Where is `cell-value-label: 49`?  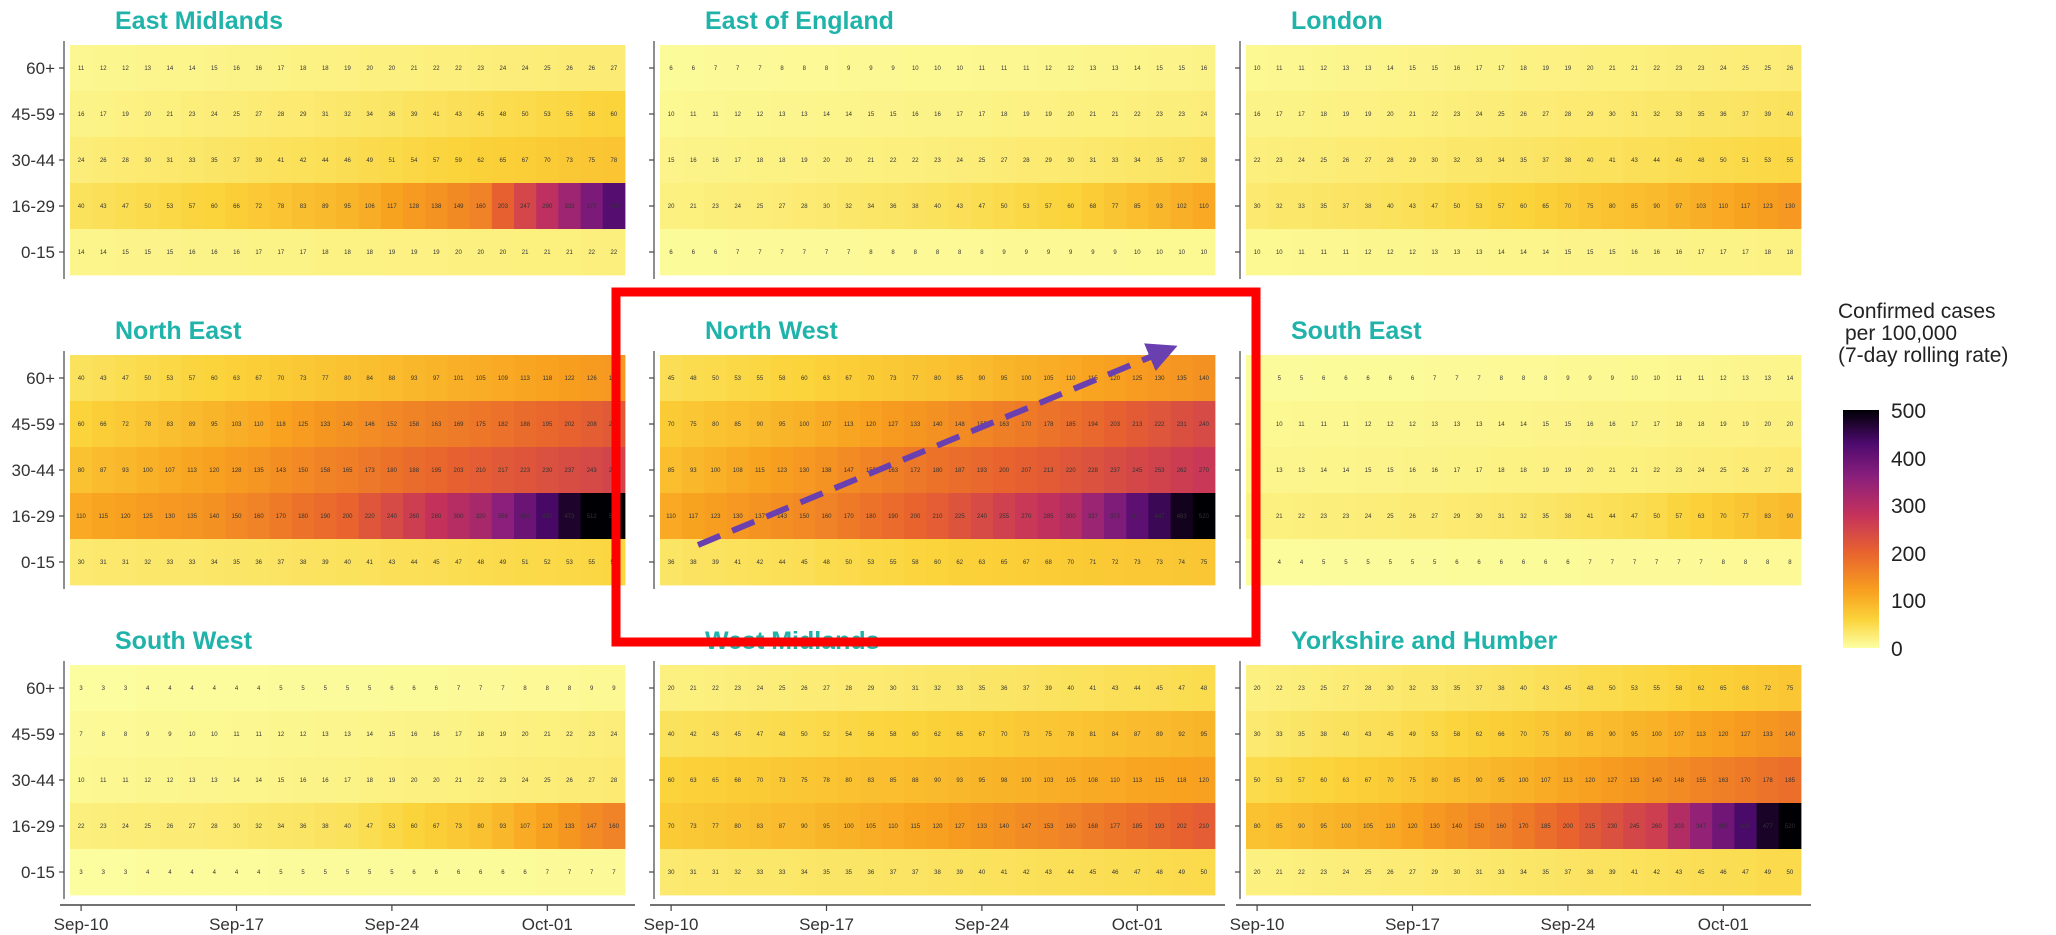
cell-value-label: 49 is located at coordinates (1181, 873).